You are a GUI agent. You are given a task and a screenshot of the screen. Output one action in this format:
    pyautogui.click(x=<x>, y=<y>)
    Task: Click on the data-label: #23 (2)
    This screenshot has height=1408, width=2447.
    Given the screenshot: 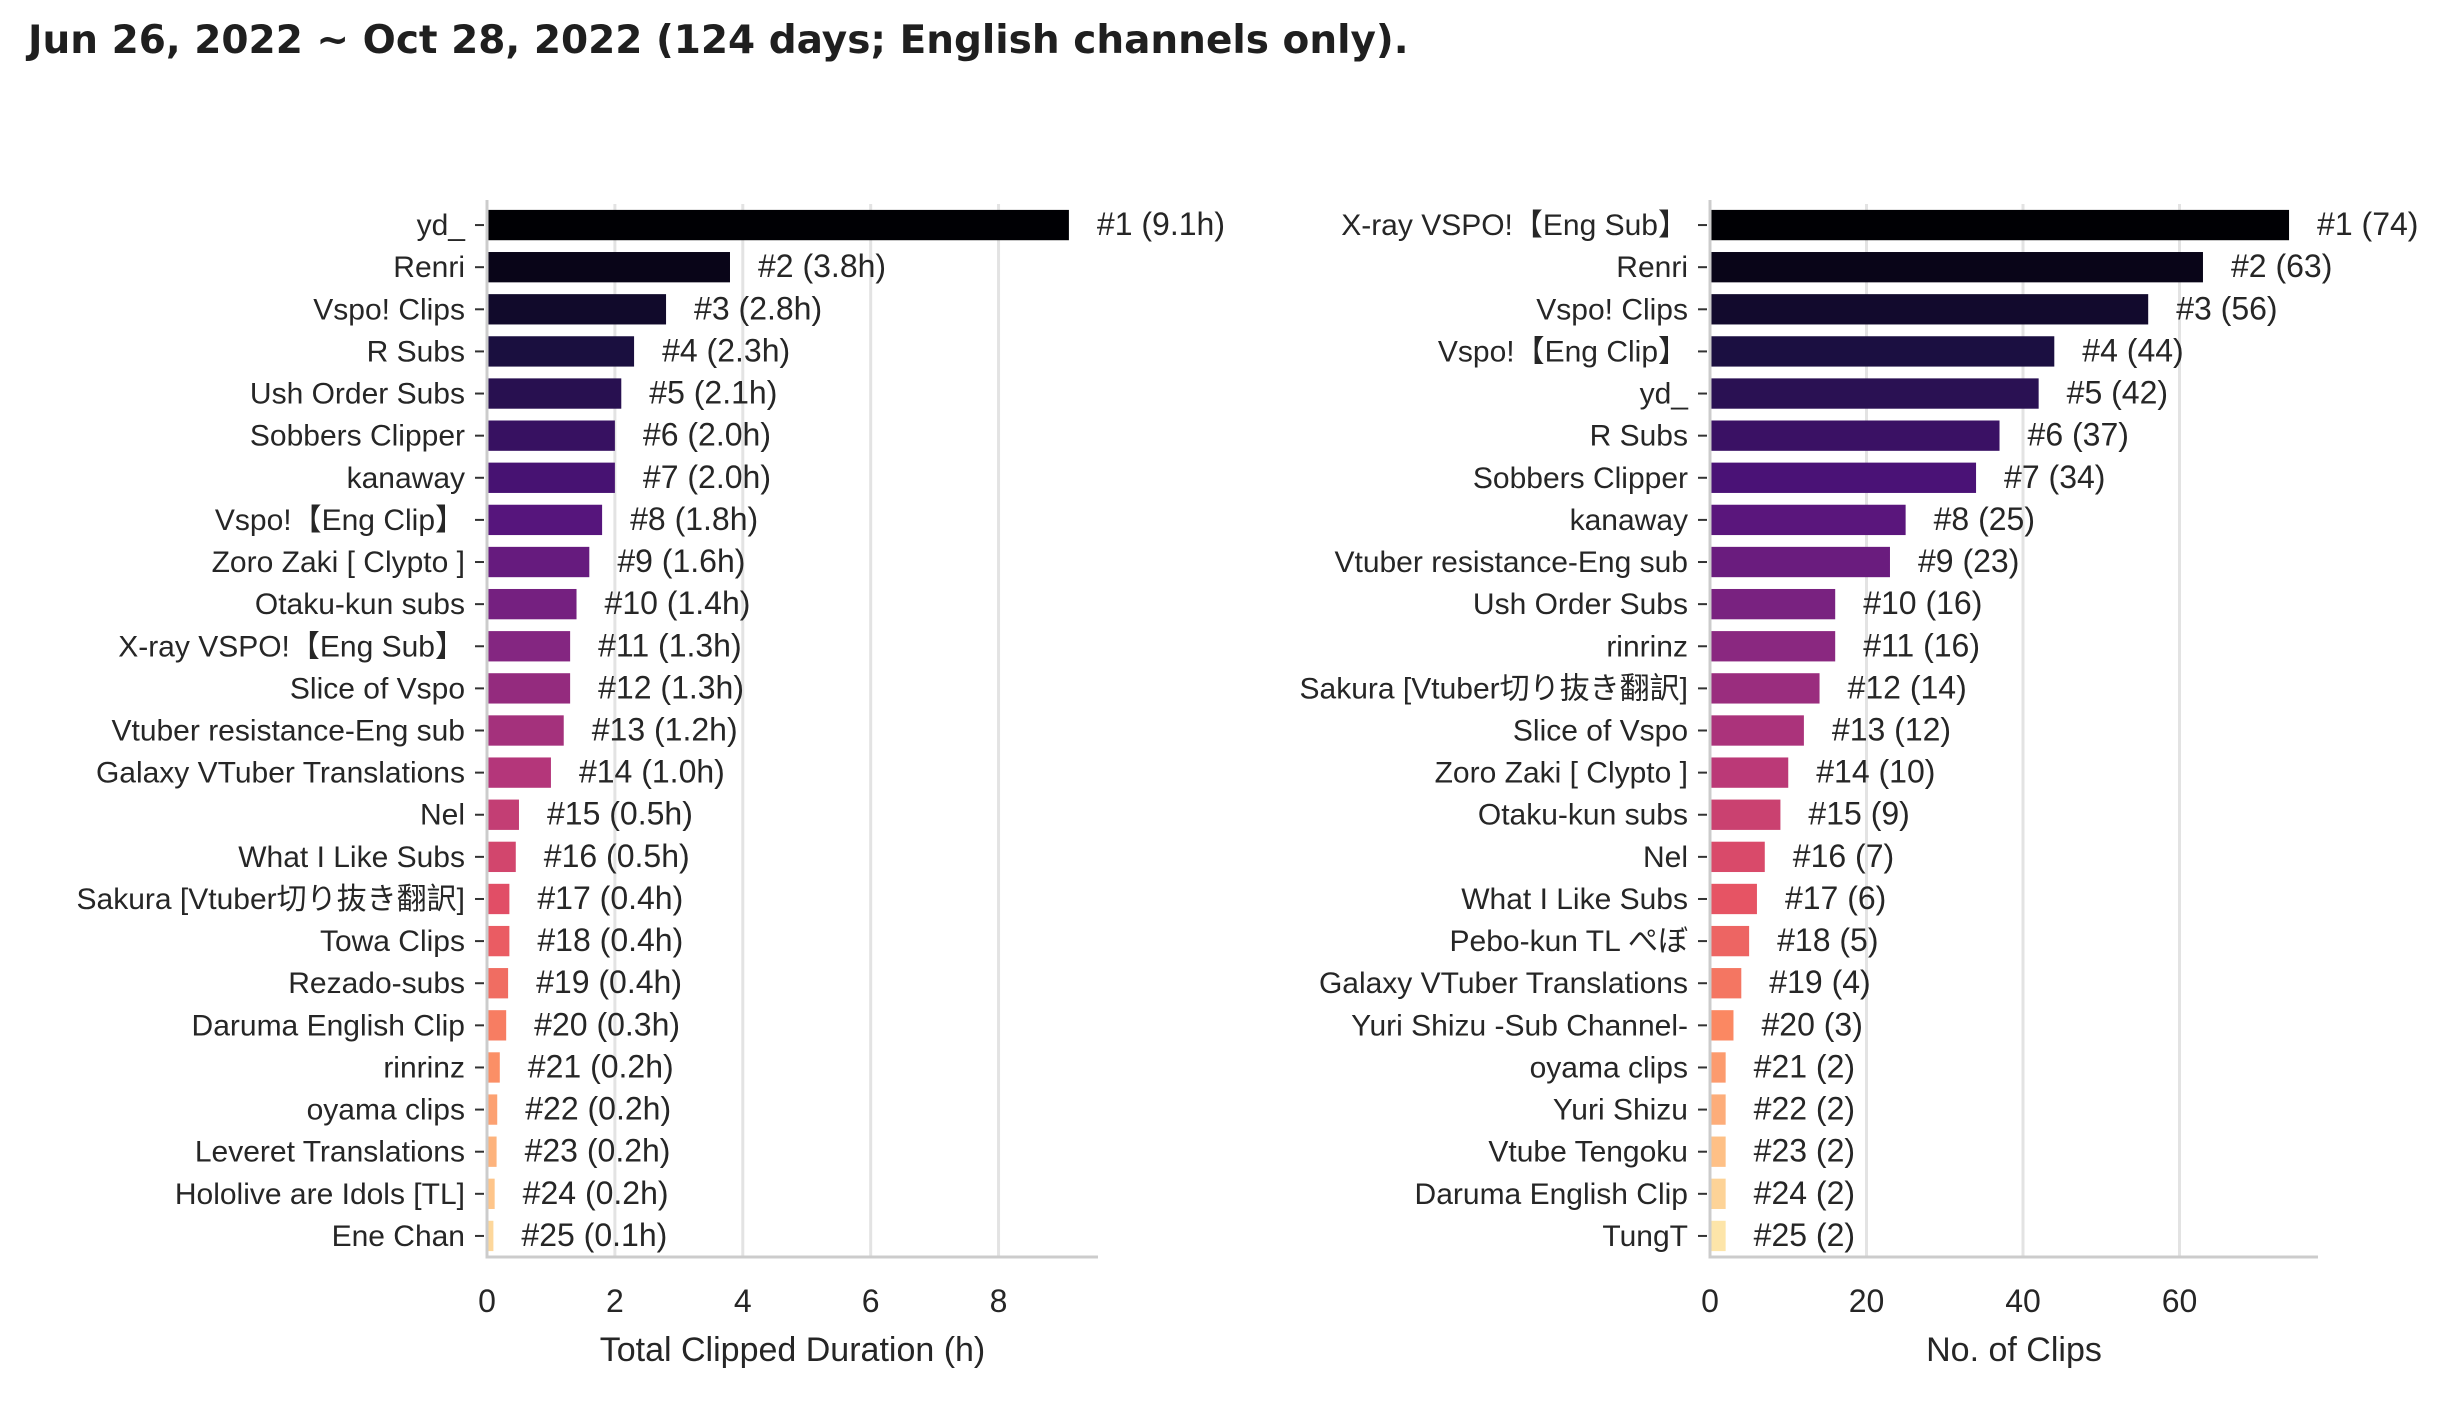 What is the action you would take?
    pyautogui.click(x=1804, y=1151)
    